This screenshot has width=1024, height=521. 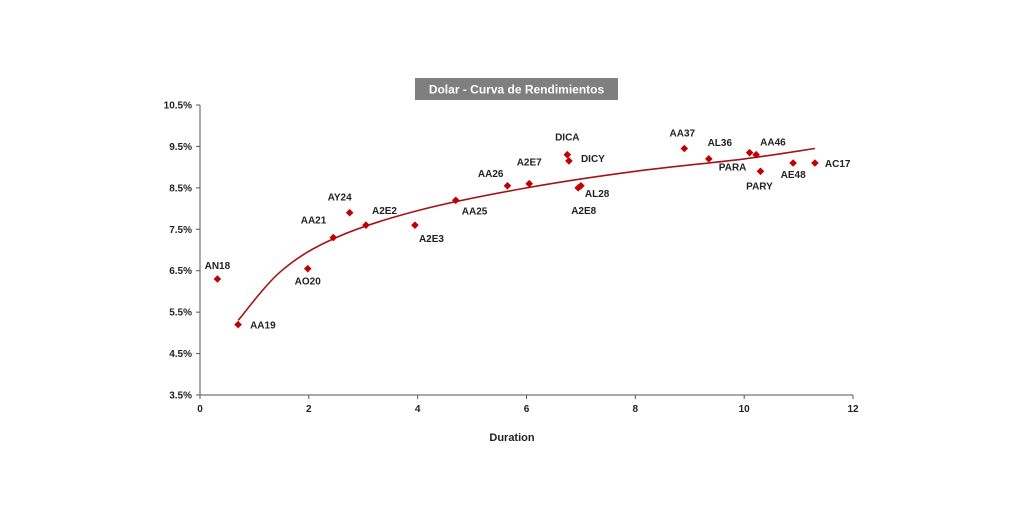 I want to click on y-tick-label: 10.5%, so click(x=178, y=106).